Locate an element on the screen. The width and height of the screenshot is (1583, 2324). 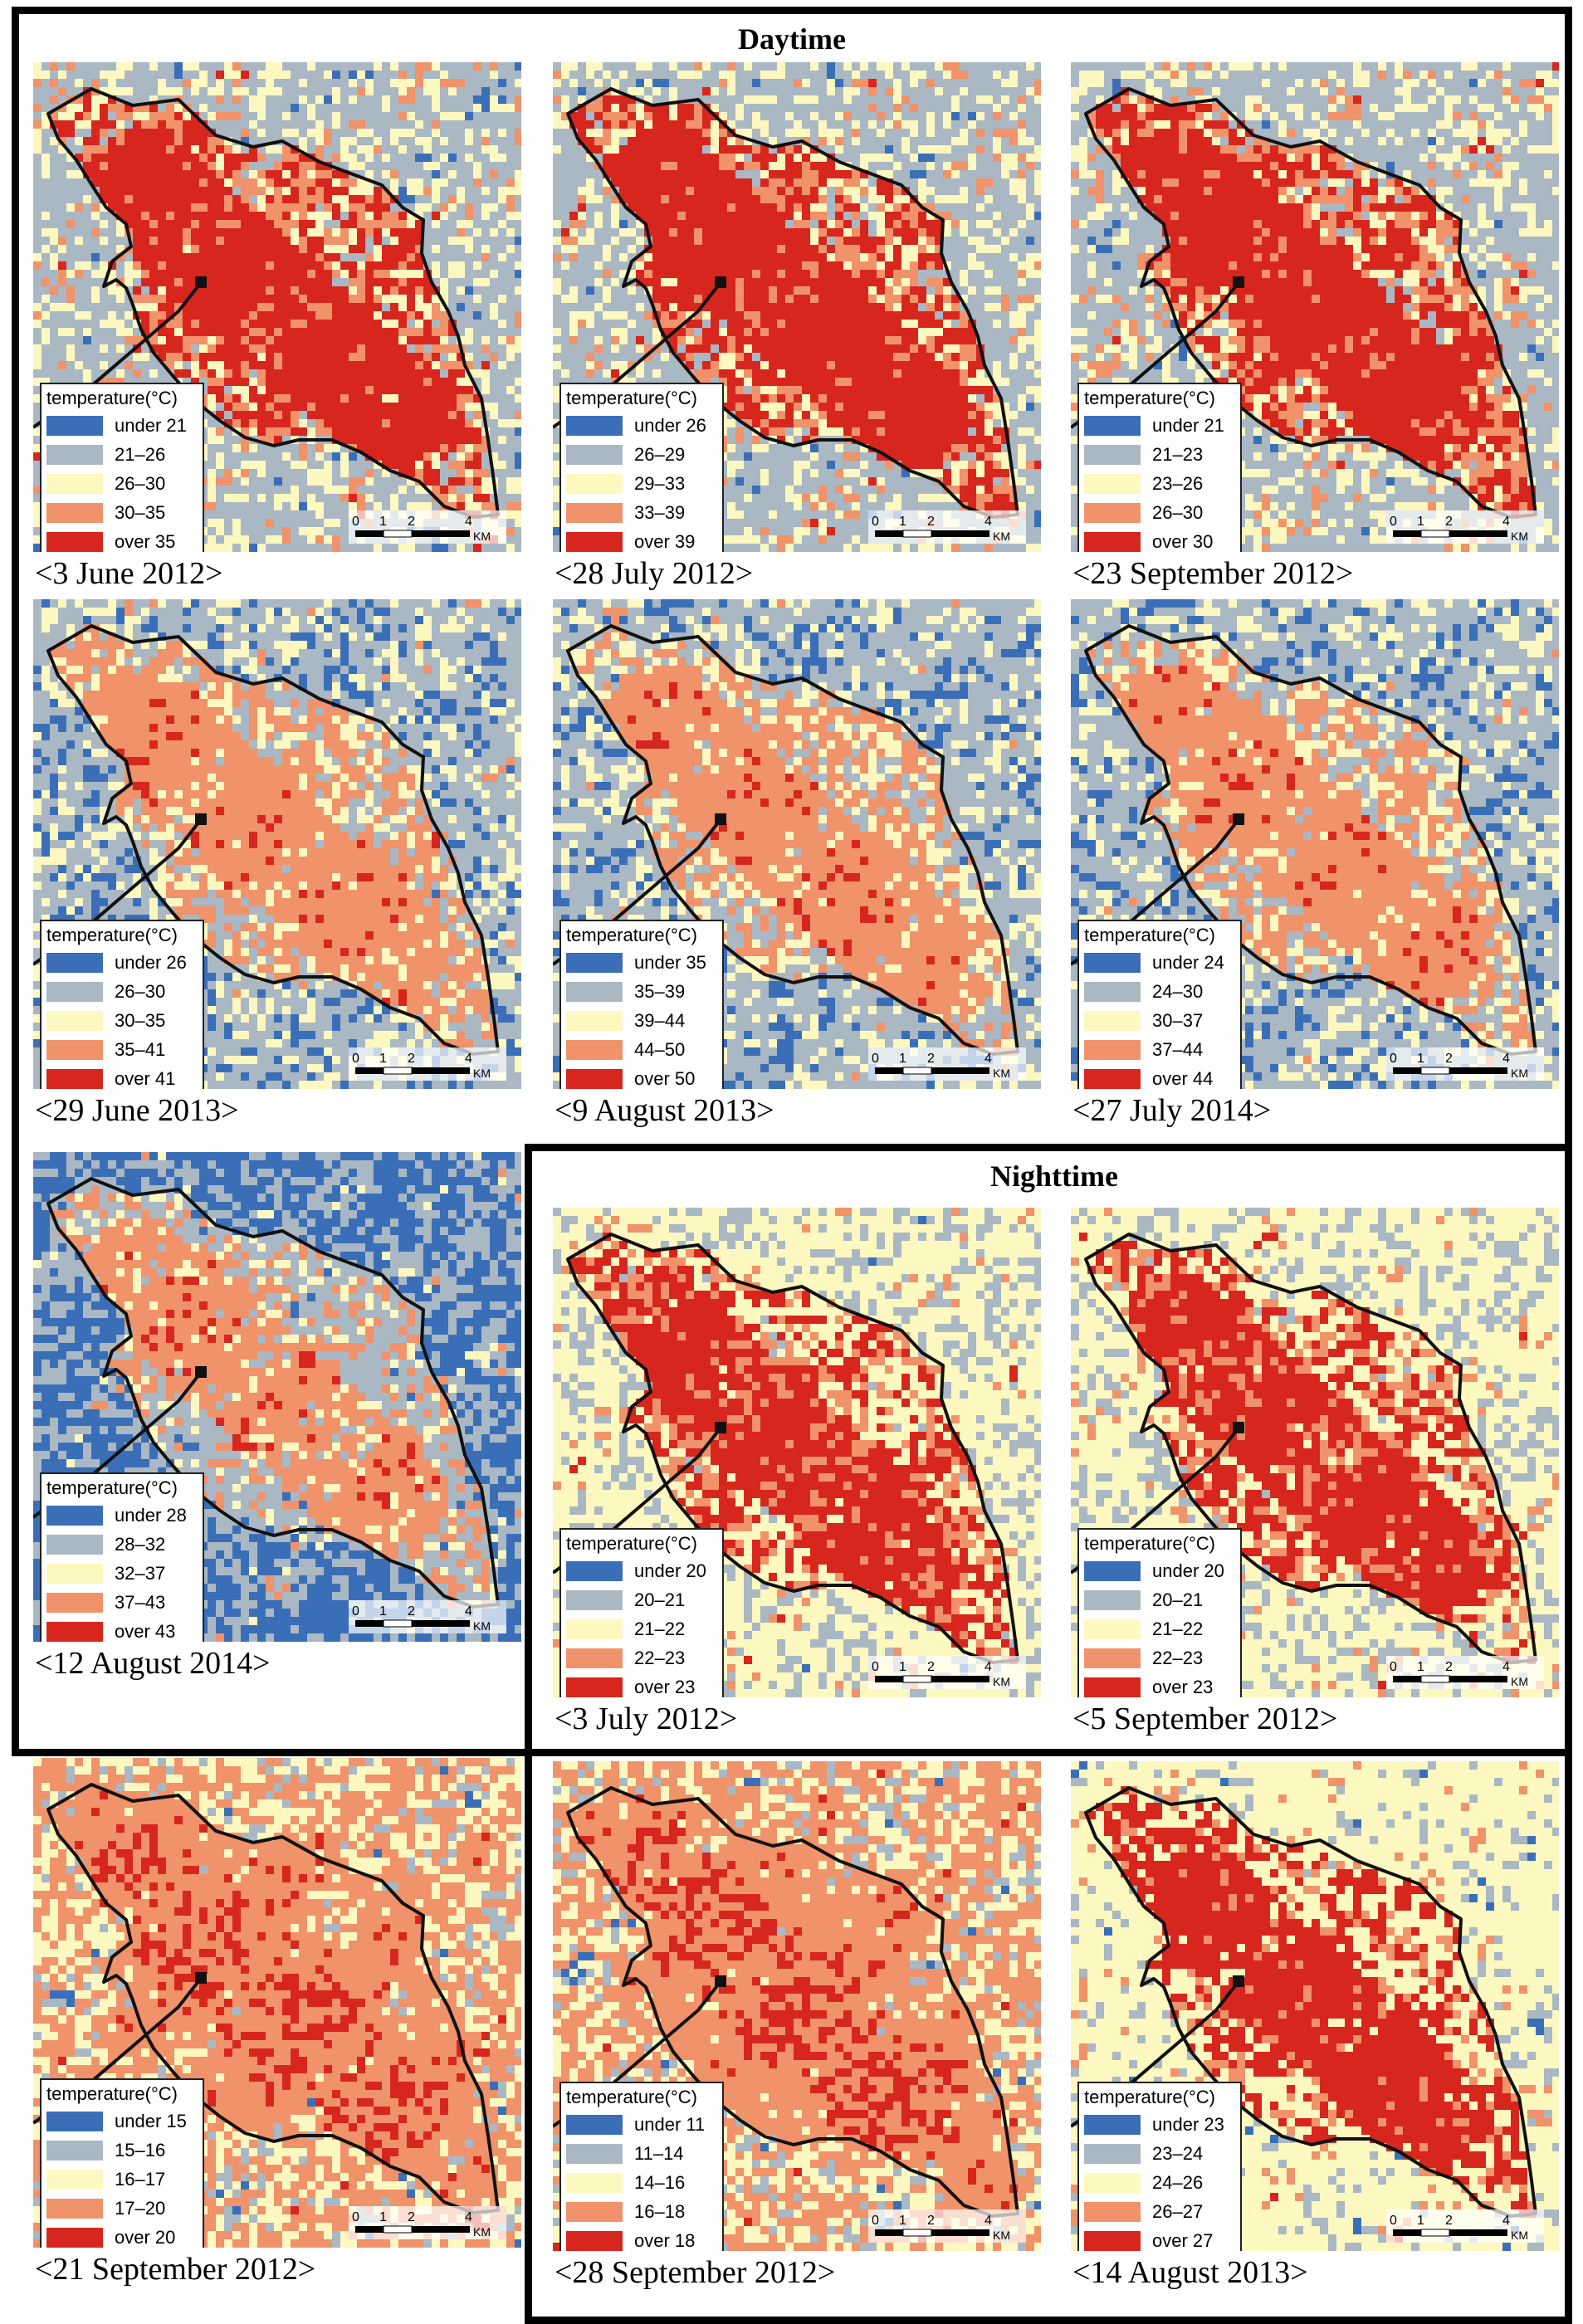
legend-label: 11–14 is located at coordinates (659, 2154).